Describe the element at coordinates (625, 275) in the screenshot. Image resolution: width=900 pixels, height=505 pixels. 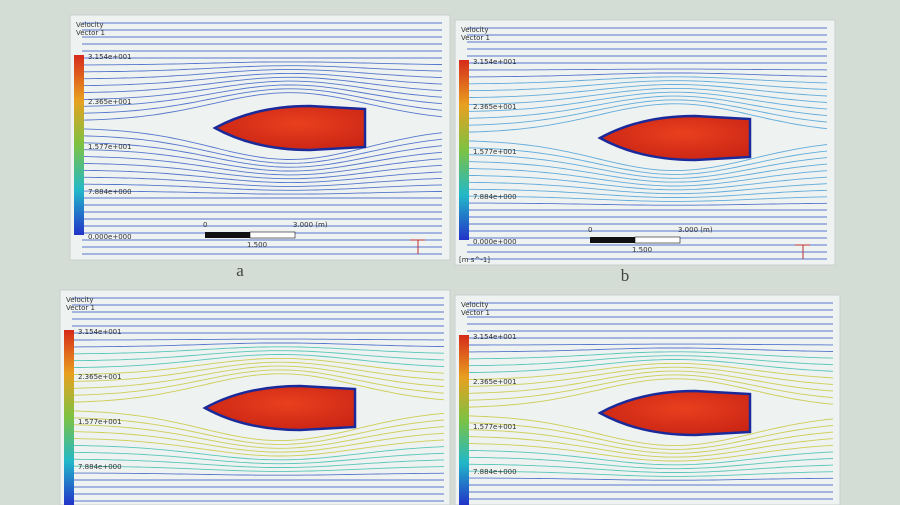
I see `caption: b` at that location.